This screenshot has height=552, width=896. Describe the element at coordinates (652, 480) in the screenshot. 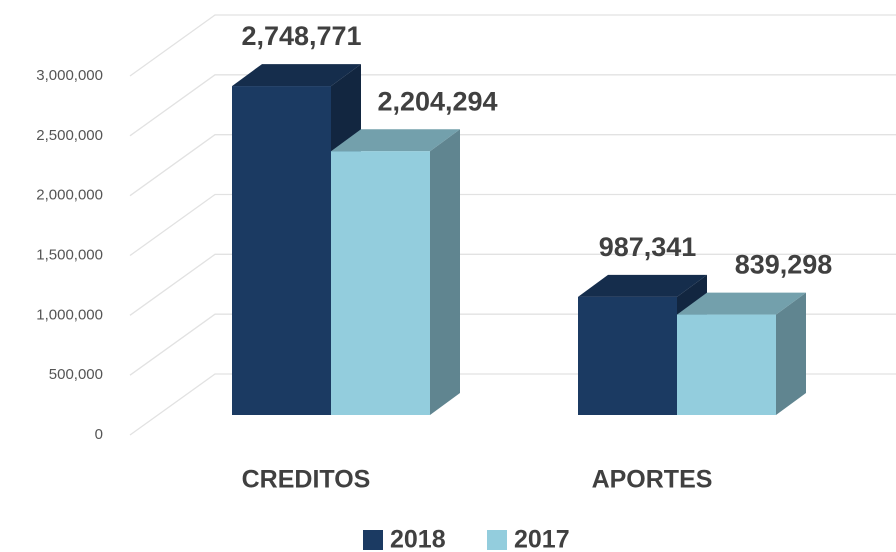

I see `x-tick-label: APORTES` at that location.